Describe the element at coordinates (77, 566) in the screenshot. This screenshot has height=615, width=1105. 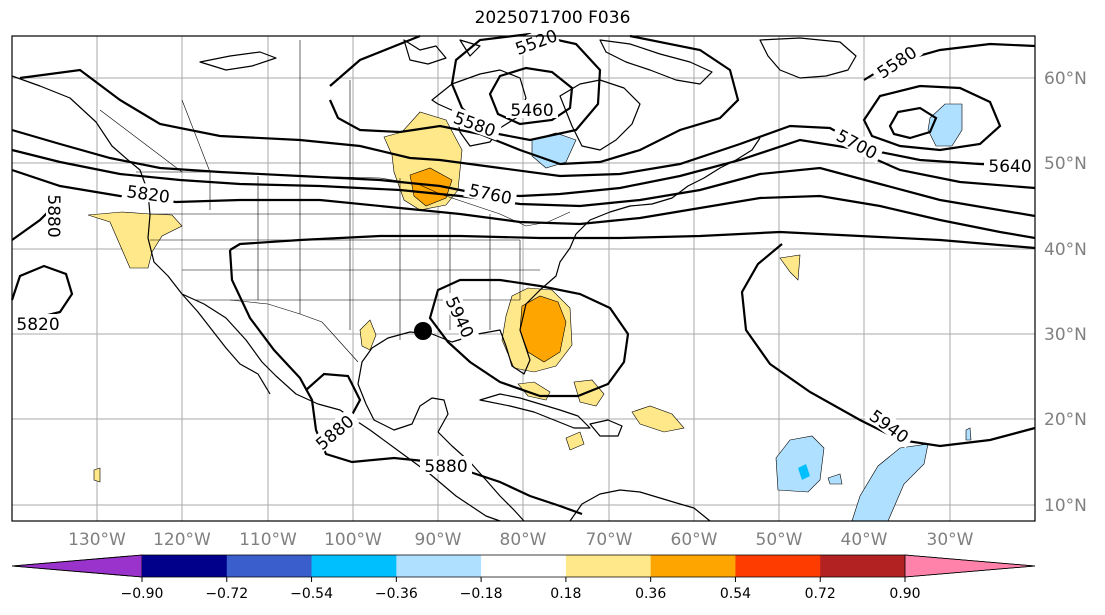
I see `colorbar-extend-low` at that location.